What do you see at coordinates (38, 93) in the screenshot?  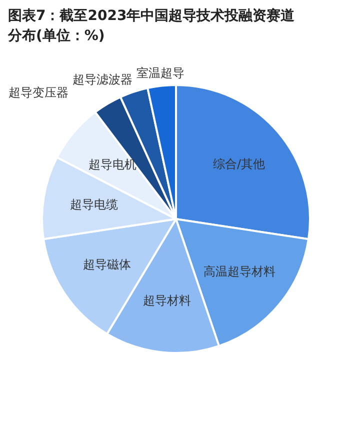 I see `slice-label: 超导变压器` at bounding box center [38, 93].